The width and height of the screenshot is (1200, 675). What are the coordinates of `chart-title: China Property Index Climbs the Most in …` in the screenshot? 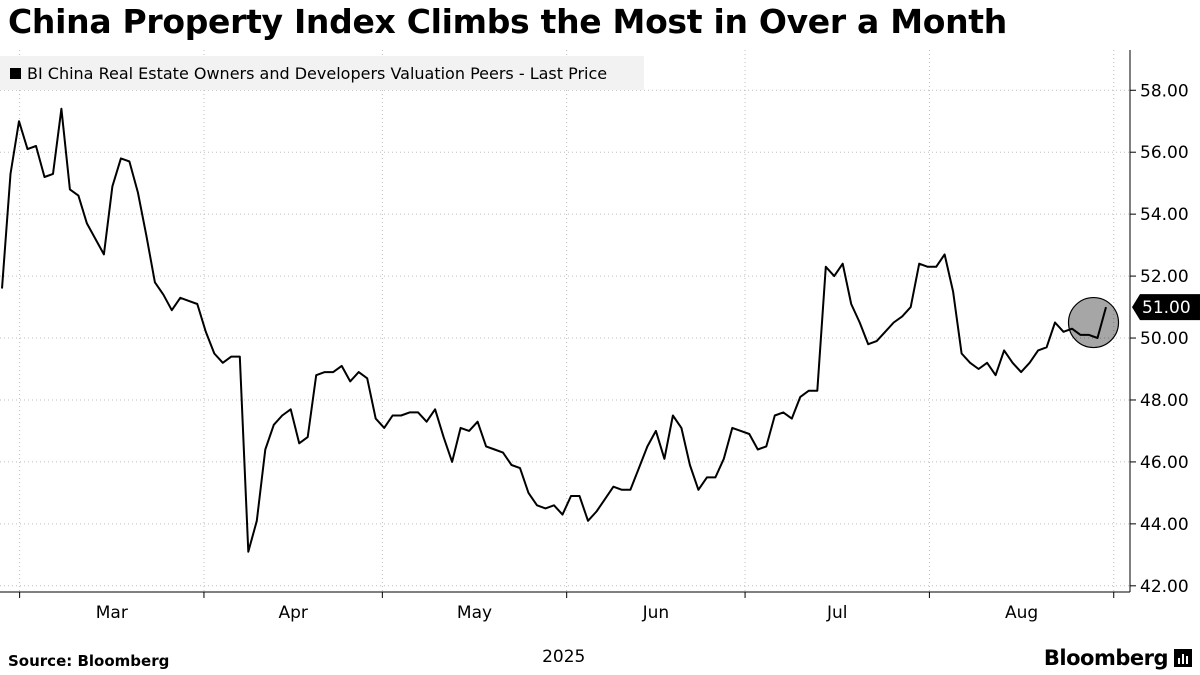 It's located at (507, 21).